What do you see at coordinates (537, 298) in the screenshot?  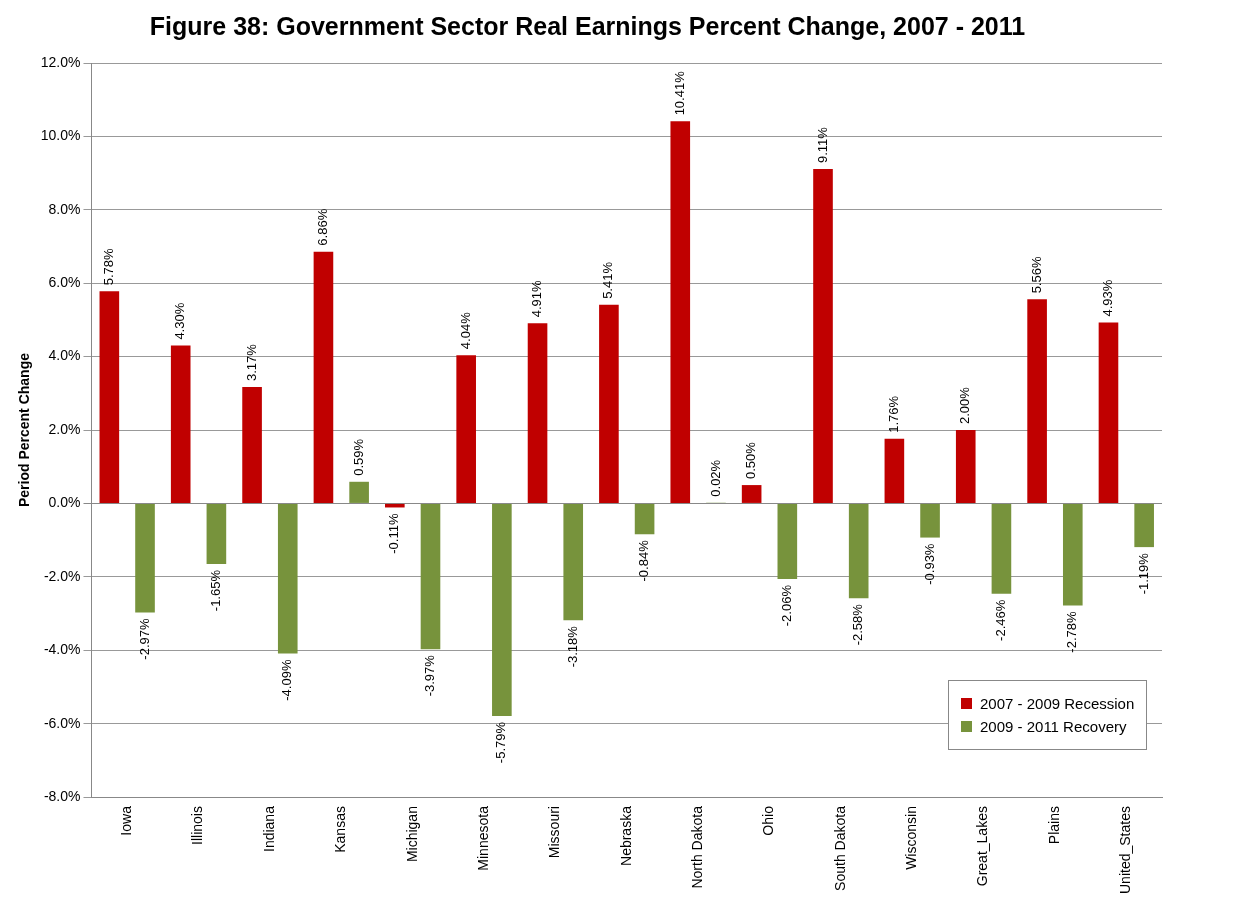 I see `data-label: 4.91%` at bounding box center [537, 298].